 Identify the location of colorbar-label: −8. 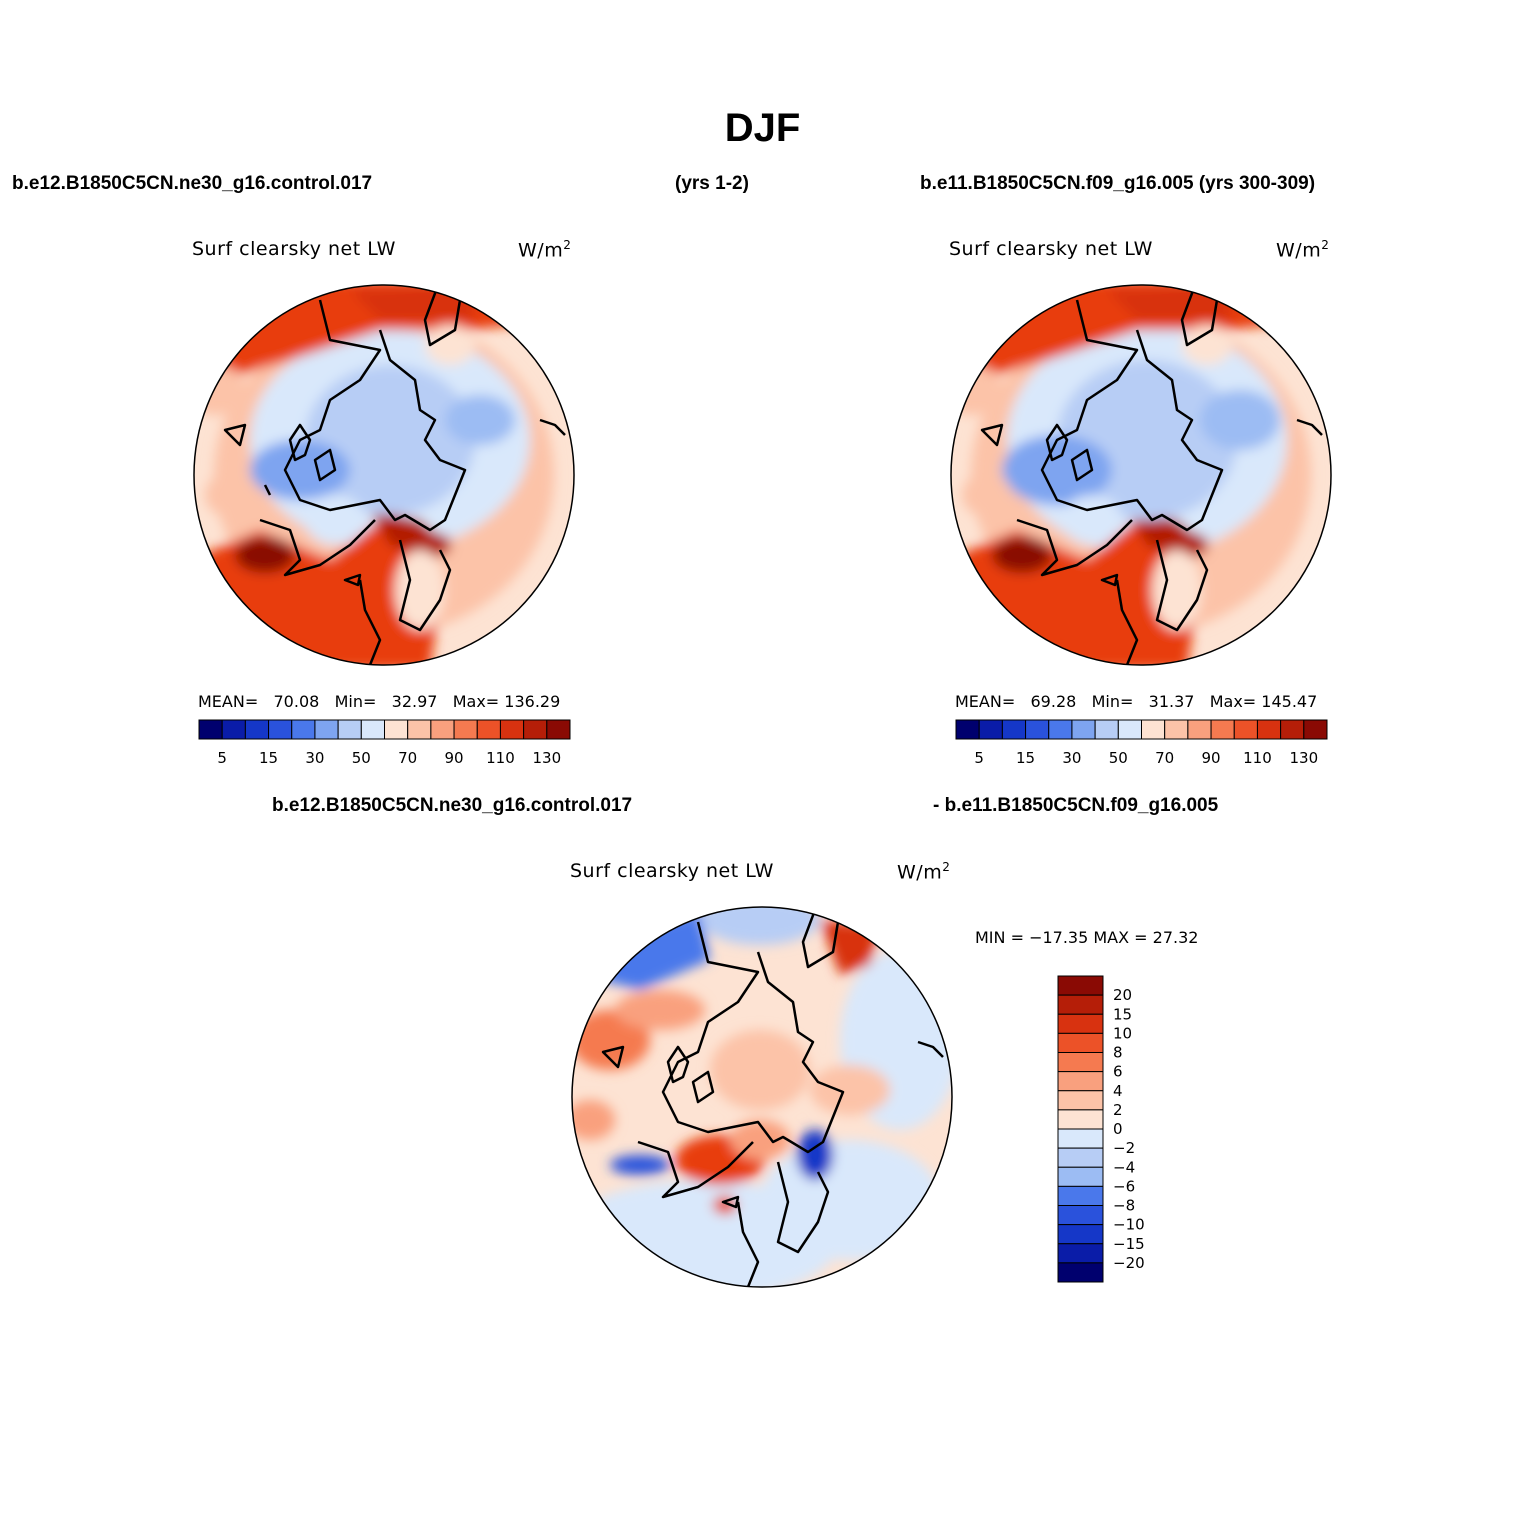
(1124, 1206).